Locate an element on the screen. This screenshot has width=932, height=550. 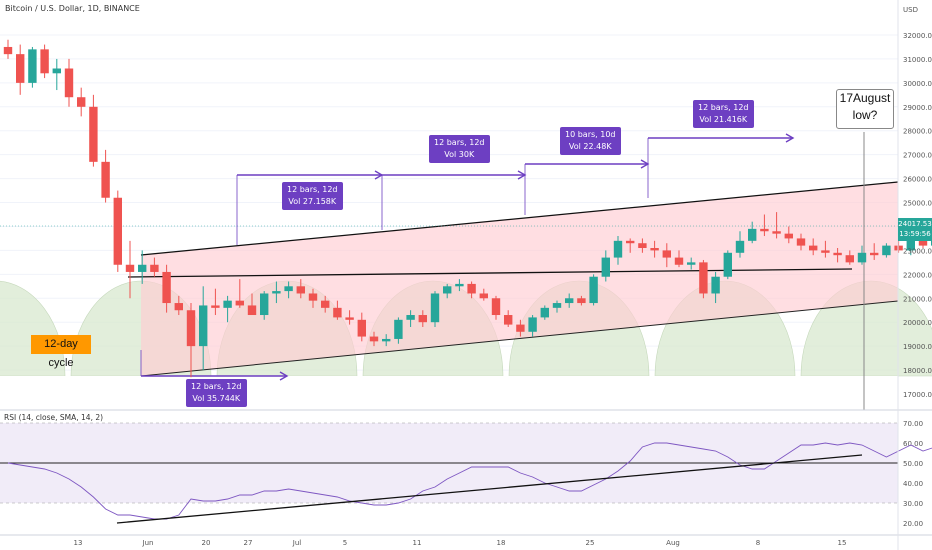
price-tick-label: 27000.00 is located at coordinates (917, 156).